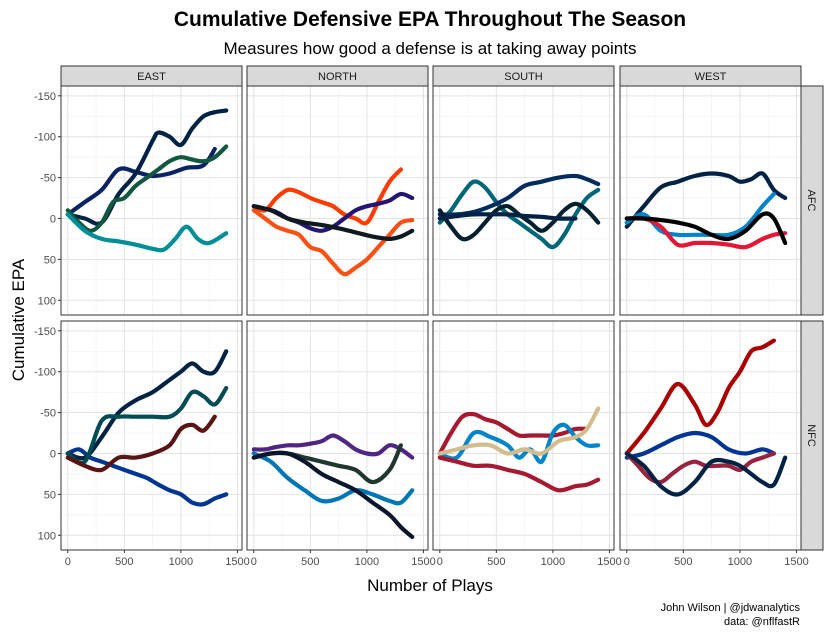  Describe the element at coordinates (711, 77) in the screenshot. I see `strip-label-west: WEST` at that location.